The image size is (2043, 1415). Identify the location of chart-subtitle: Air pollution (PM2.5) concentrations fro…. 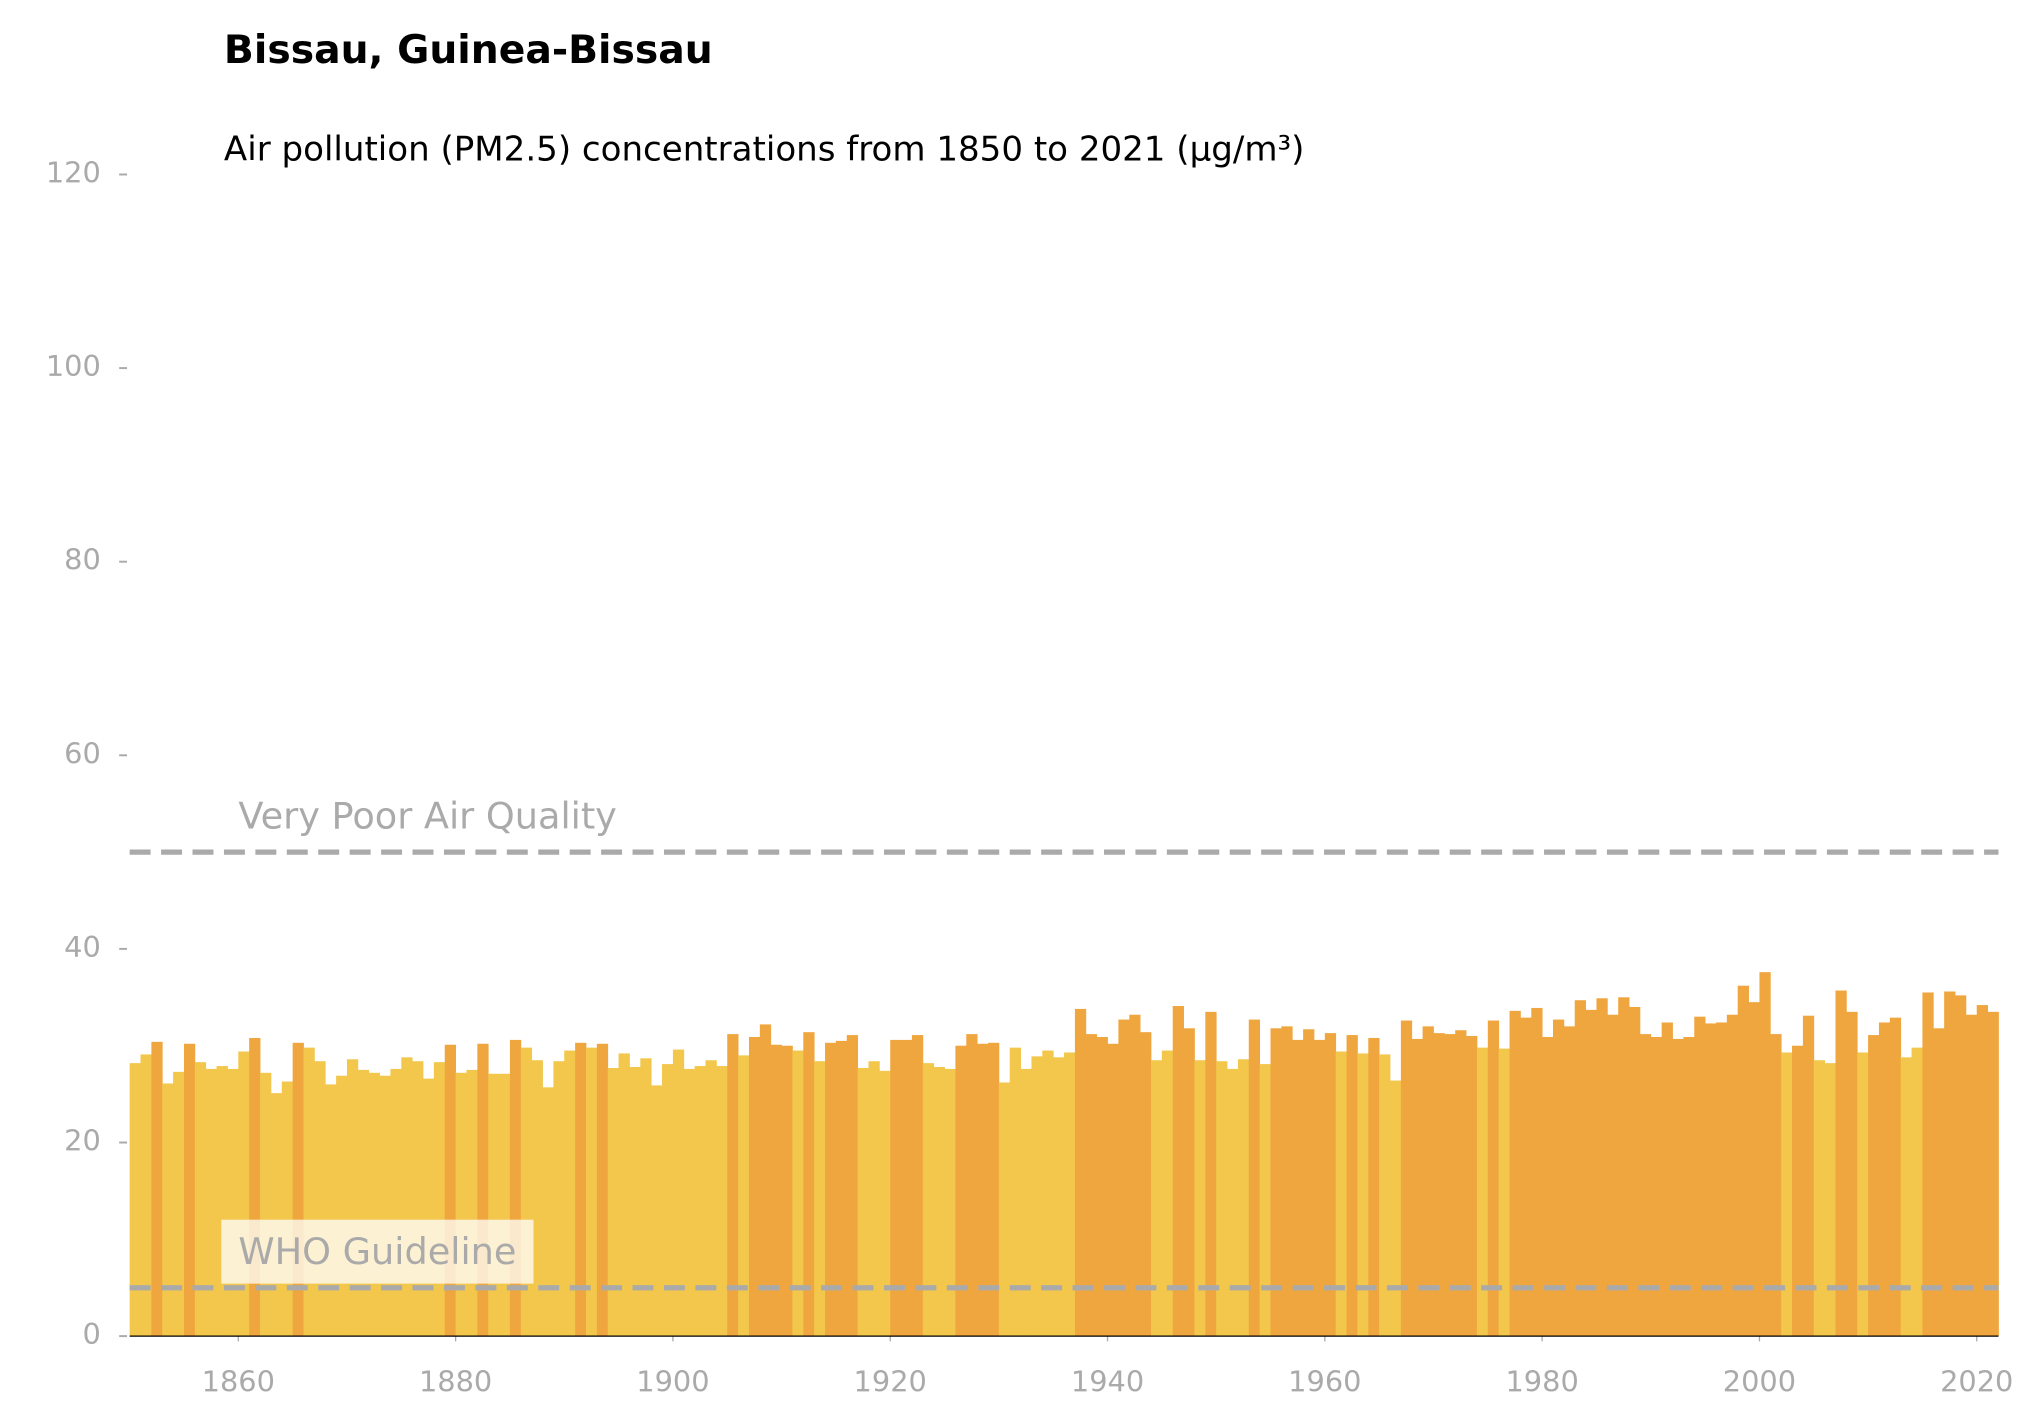
(764, 149).